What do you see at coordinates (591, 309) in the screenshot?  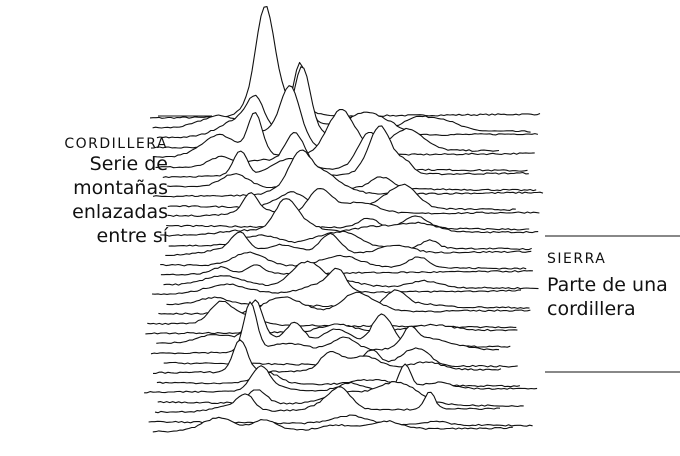 I see `label-text: cordillera` at bounding box center [591, 309].